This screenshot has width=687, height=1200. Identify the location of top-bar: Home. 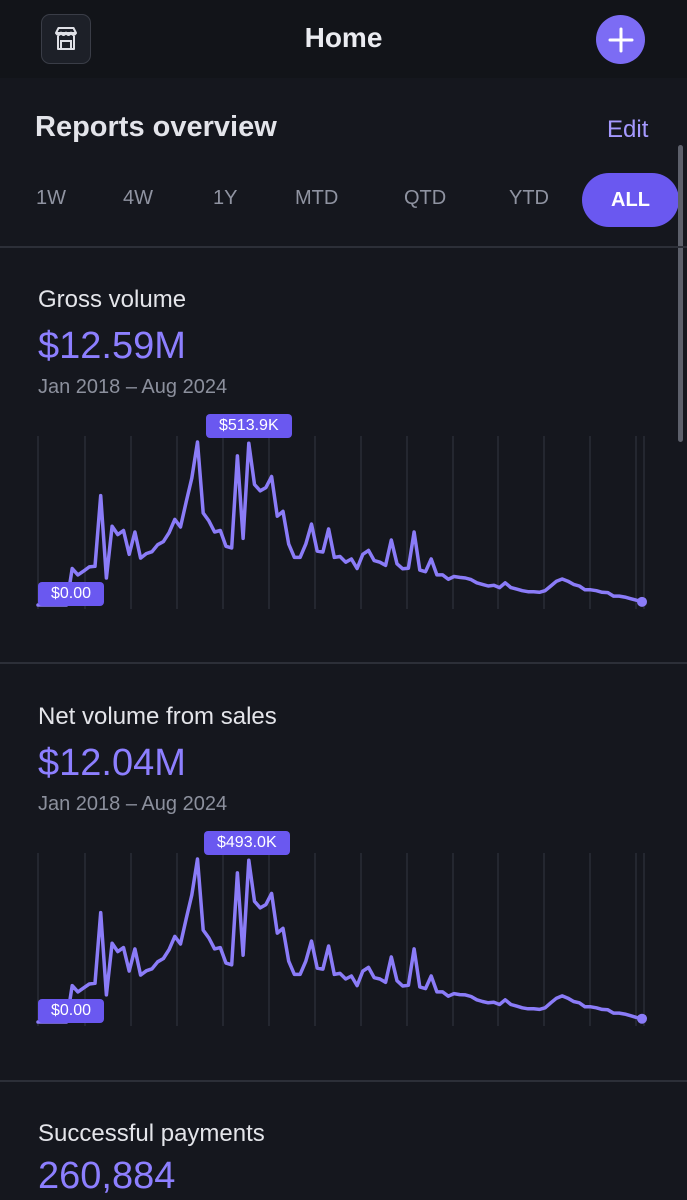
(343, 39).